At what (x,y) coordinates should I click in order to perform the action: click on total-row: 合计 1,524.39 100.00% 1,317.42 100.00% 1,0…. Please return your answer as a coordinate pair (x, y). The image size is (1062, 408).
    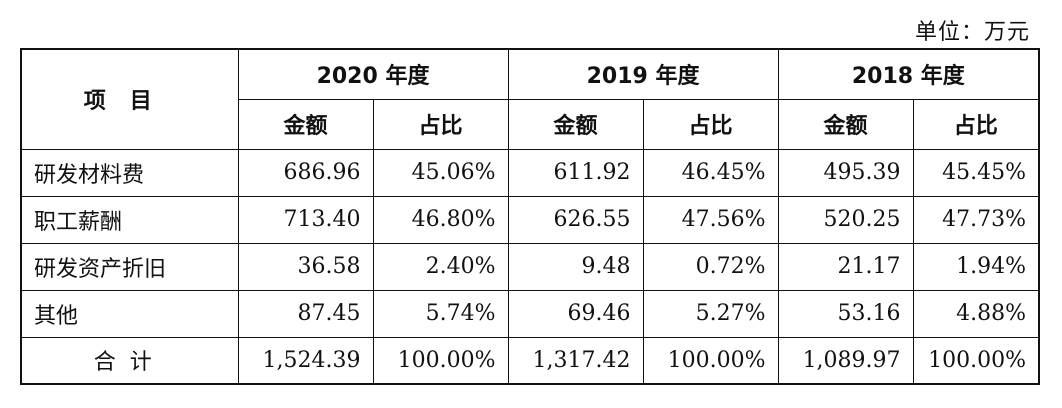
    Looking at the image, I should click on (530, 360).